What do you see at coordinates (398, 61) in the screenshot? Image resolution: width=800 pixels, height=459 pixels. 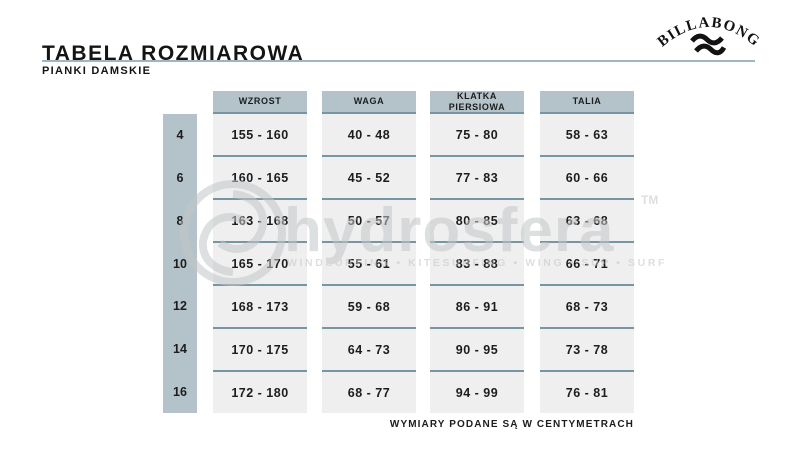 I see `title-rule` at bounding box center [398, 61].